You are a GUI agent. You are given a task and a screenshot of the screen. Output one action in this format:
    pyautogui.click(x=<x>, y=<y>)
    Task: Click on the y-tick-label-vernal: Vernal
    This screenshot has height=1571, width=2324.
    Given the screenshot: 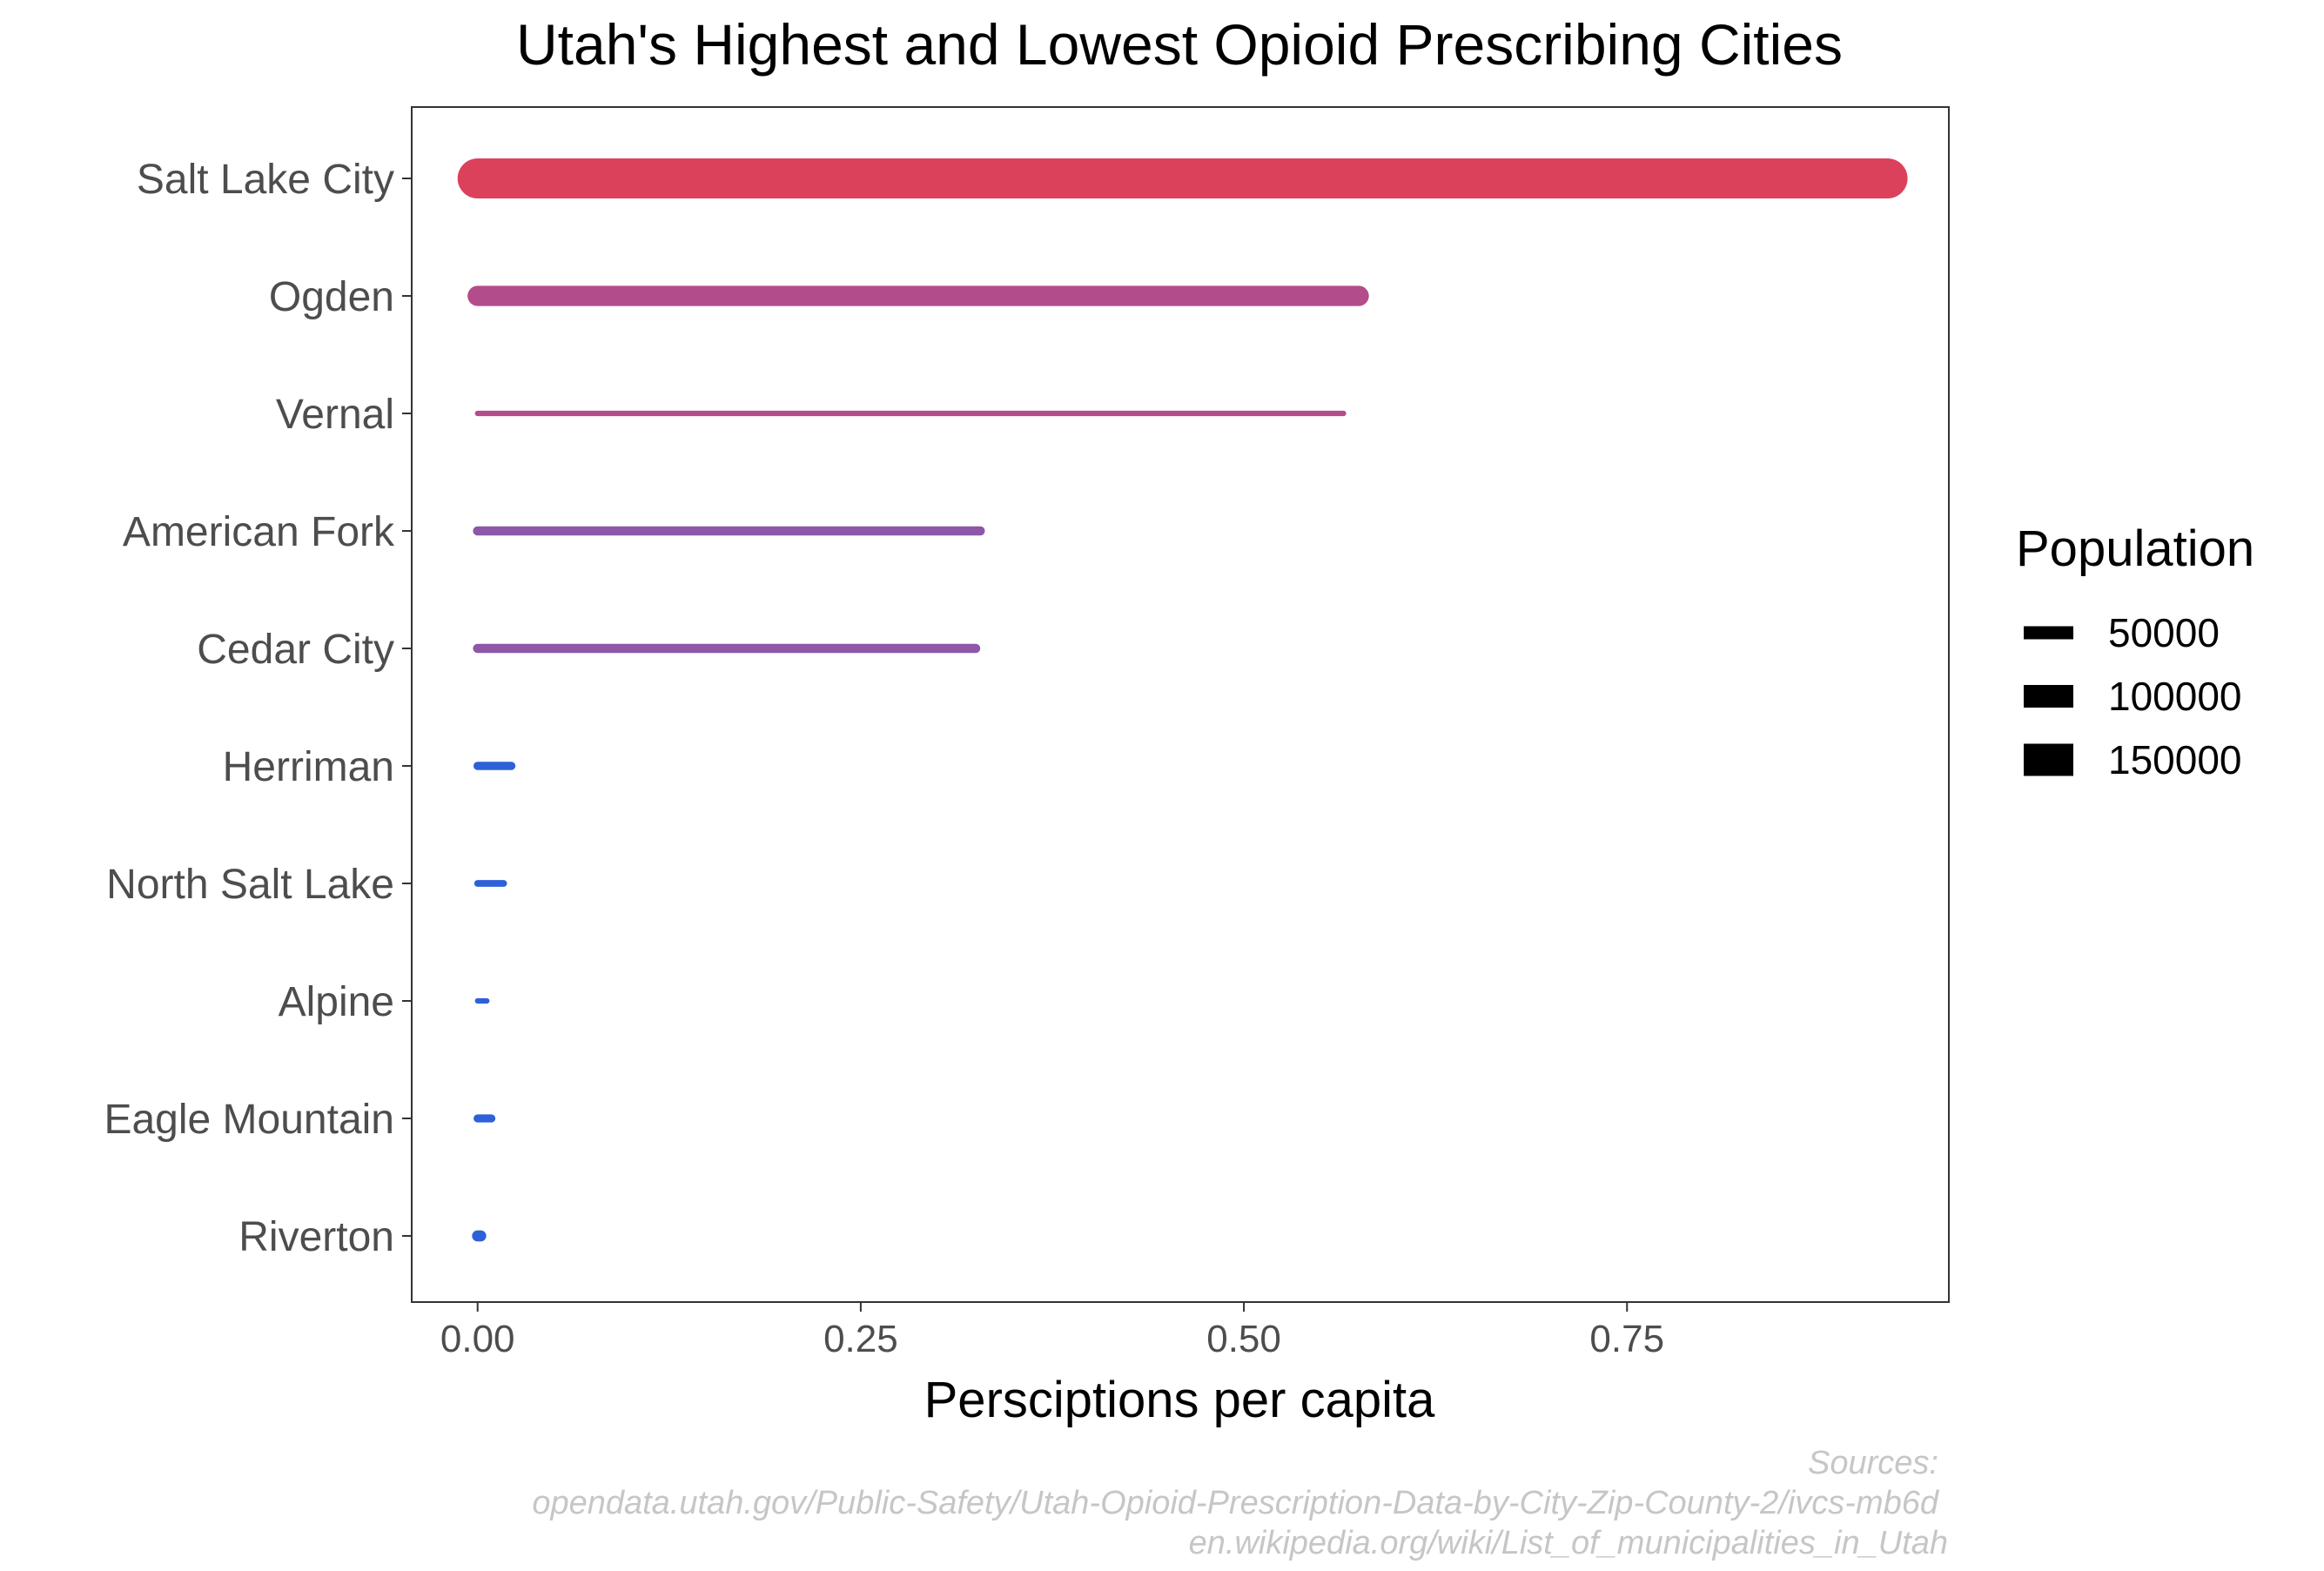 What is the action you would take?
    pyautogui.click(x=335, y=415)
    